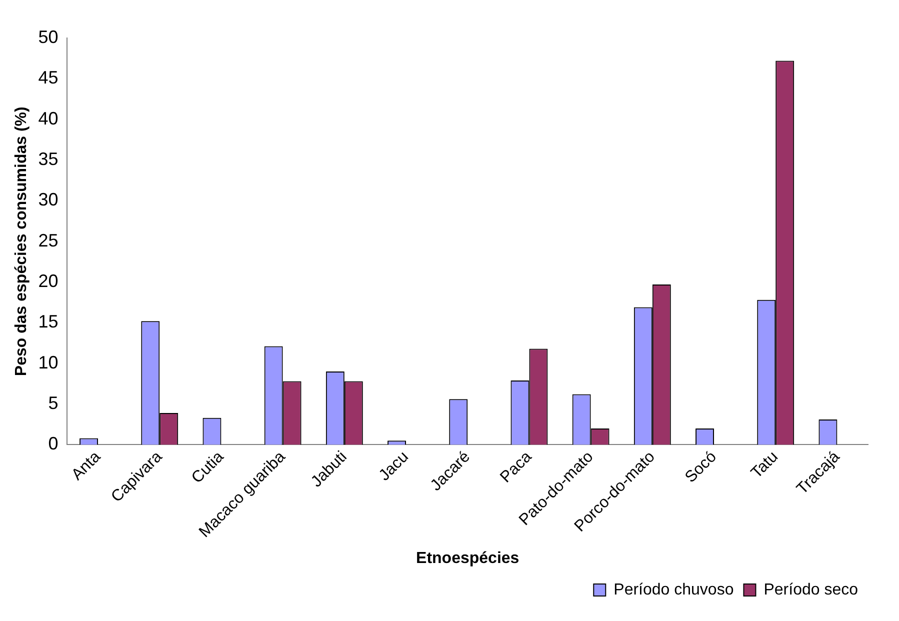 The width and height of the screenshot is (899, 621). What do you see at coordinates (765, 465) in the screenshot?
I see `x-tick-label: Tatu` at bounding box center [765, 465].